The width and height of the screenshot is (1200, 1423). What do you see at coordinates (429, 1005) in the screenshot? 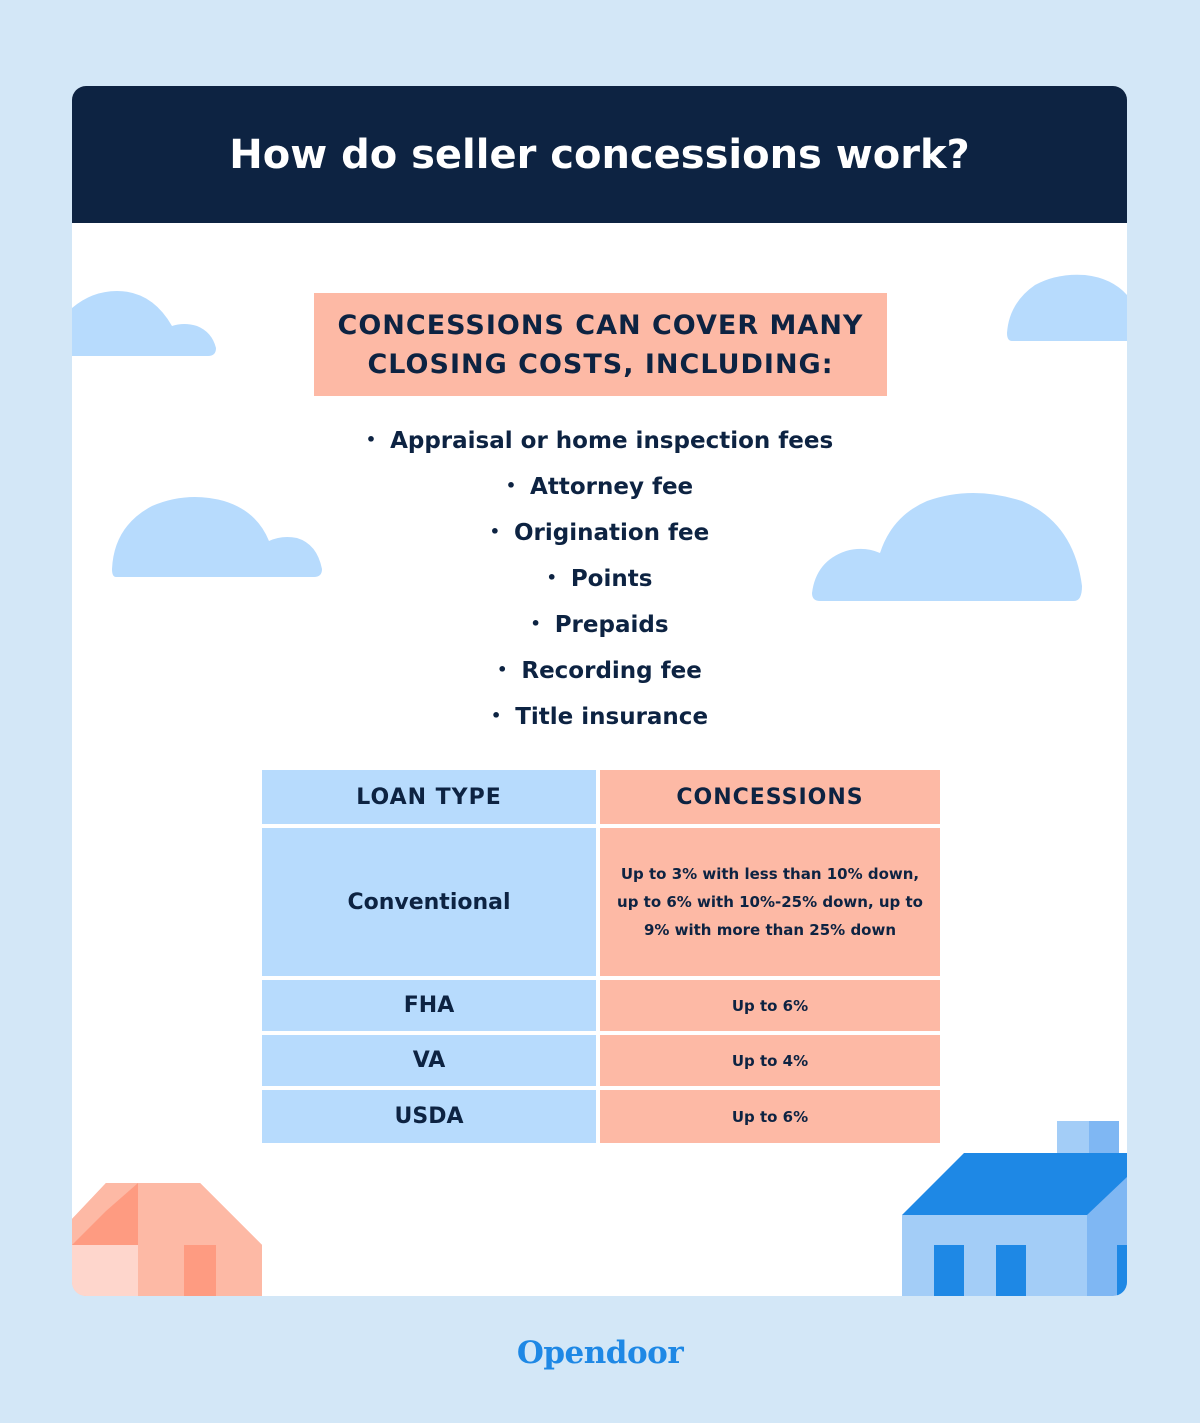
I see `table-cell-loan-type: FHA` at bounding box center [429, 1005].